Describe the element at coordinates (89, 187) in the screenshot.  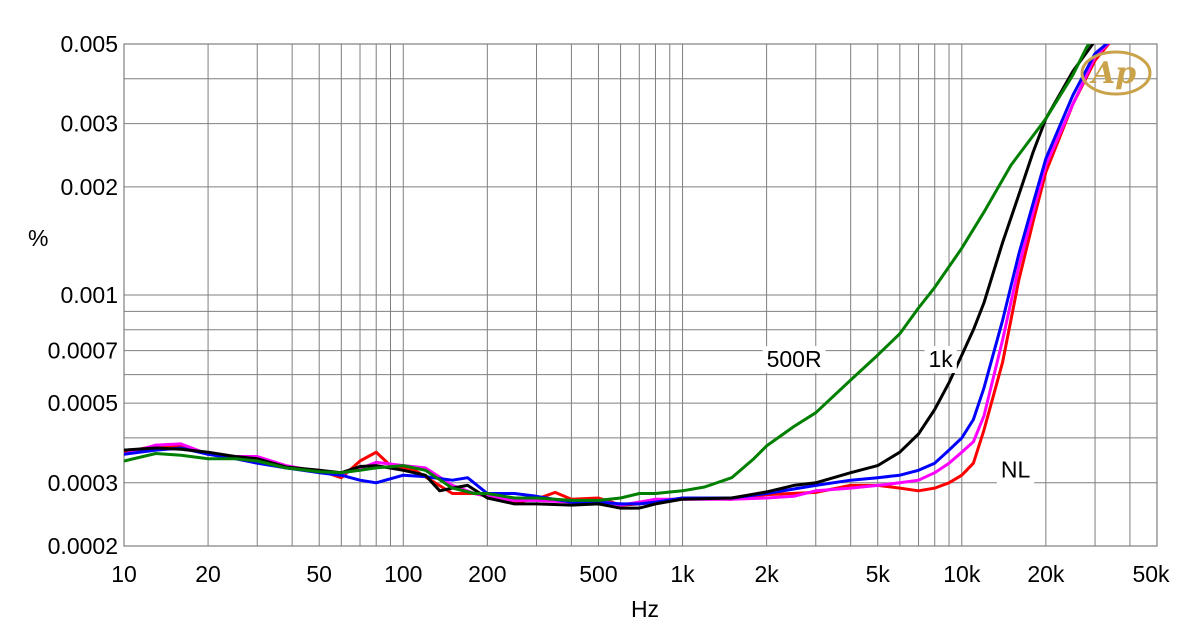
I see `y-tick-label: 0.002` at that location.